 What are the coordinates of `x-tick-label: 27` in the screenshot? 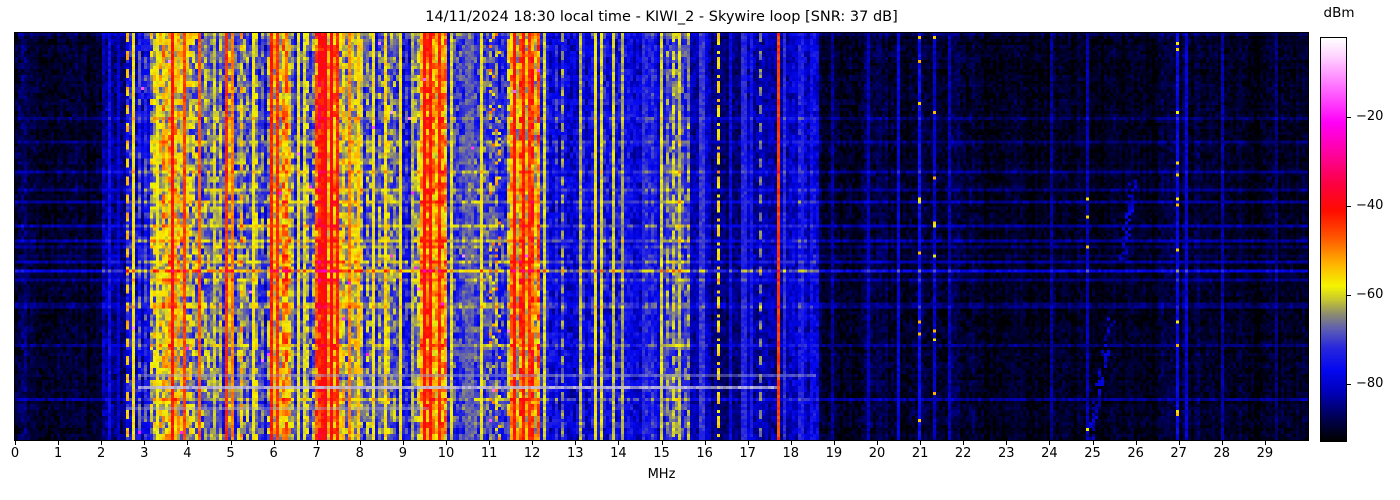 It's located at (1178, 453).